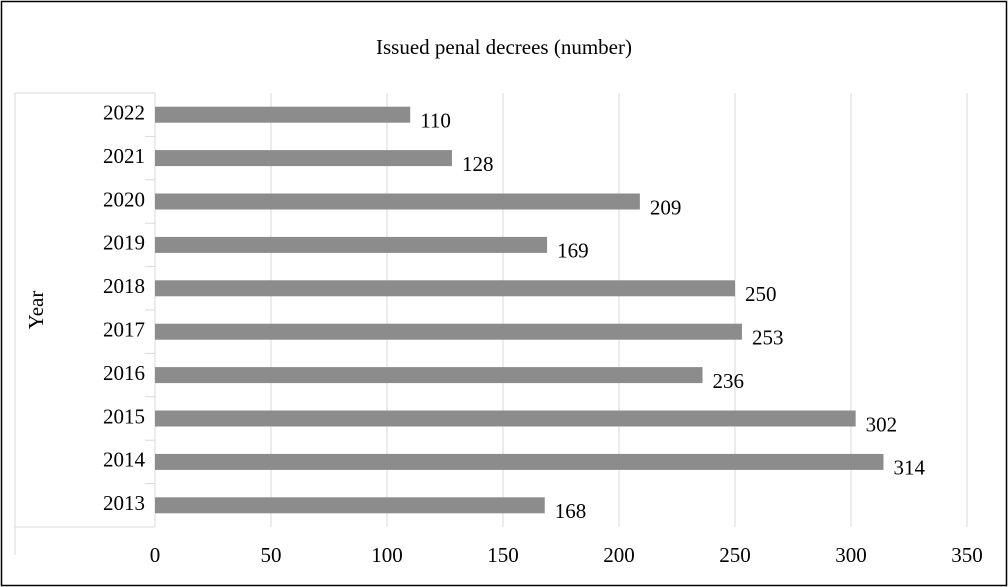 The width and height of the screenshot is (1008, 587). Describe the element at coordinates (124, 503) in the screenshot. I see `y-tick-label: 2013` at that location.